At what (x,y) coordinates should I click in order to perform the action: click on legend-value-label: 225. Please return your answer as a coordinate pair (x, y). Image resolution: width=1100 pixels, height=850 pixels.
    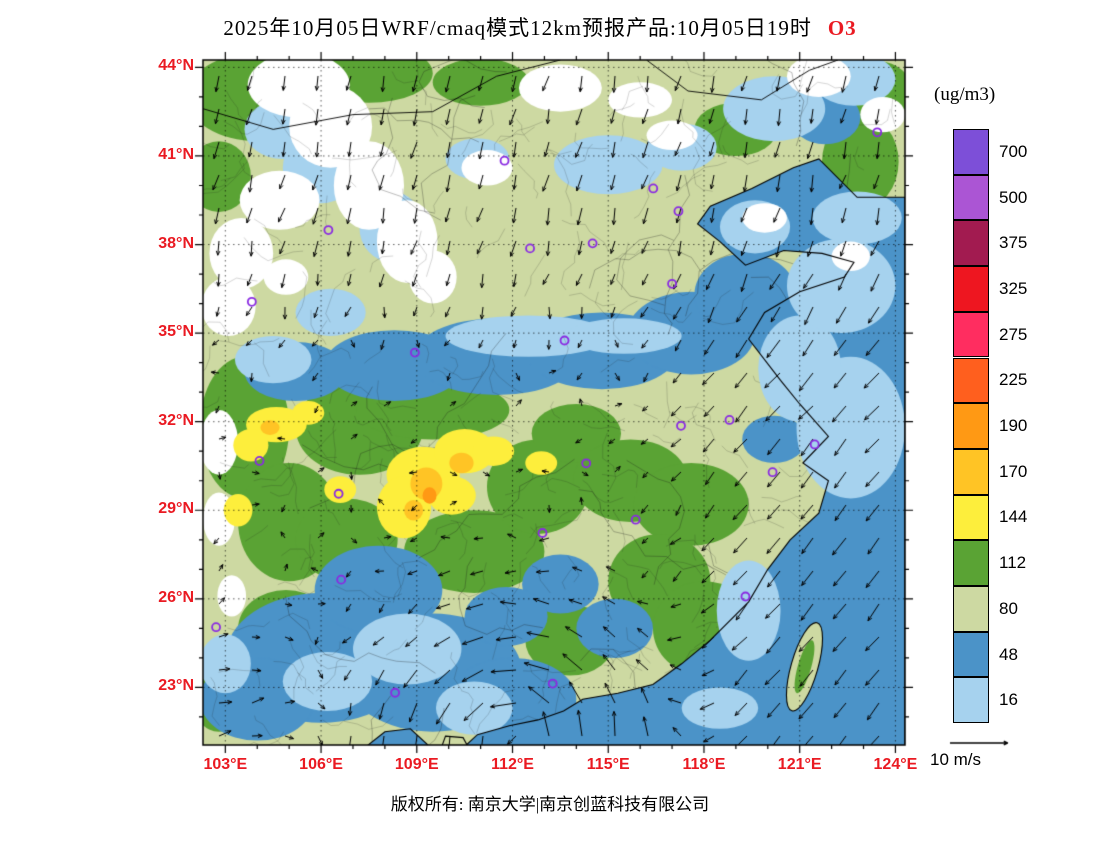
    Looking at the image, I should click on (1013, 380).